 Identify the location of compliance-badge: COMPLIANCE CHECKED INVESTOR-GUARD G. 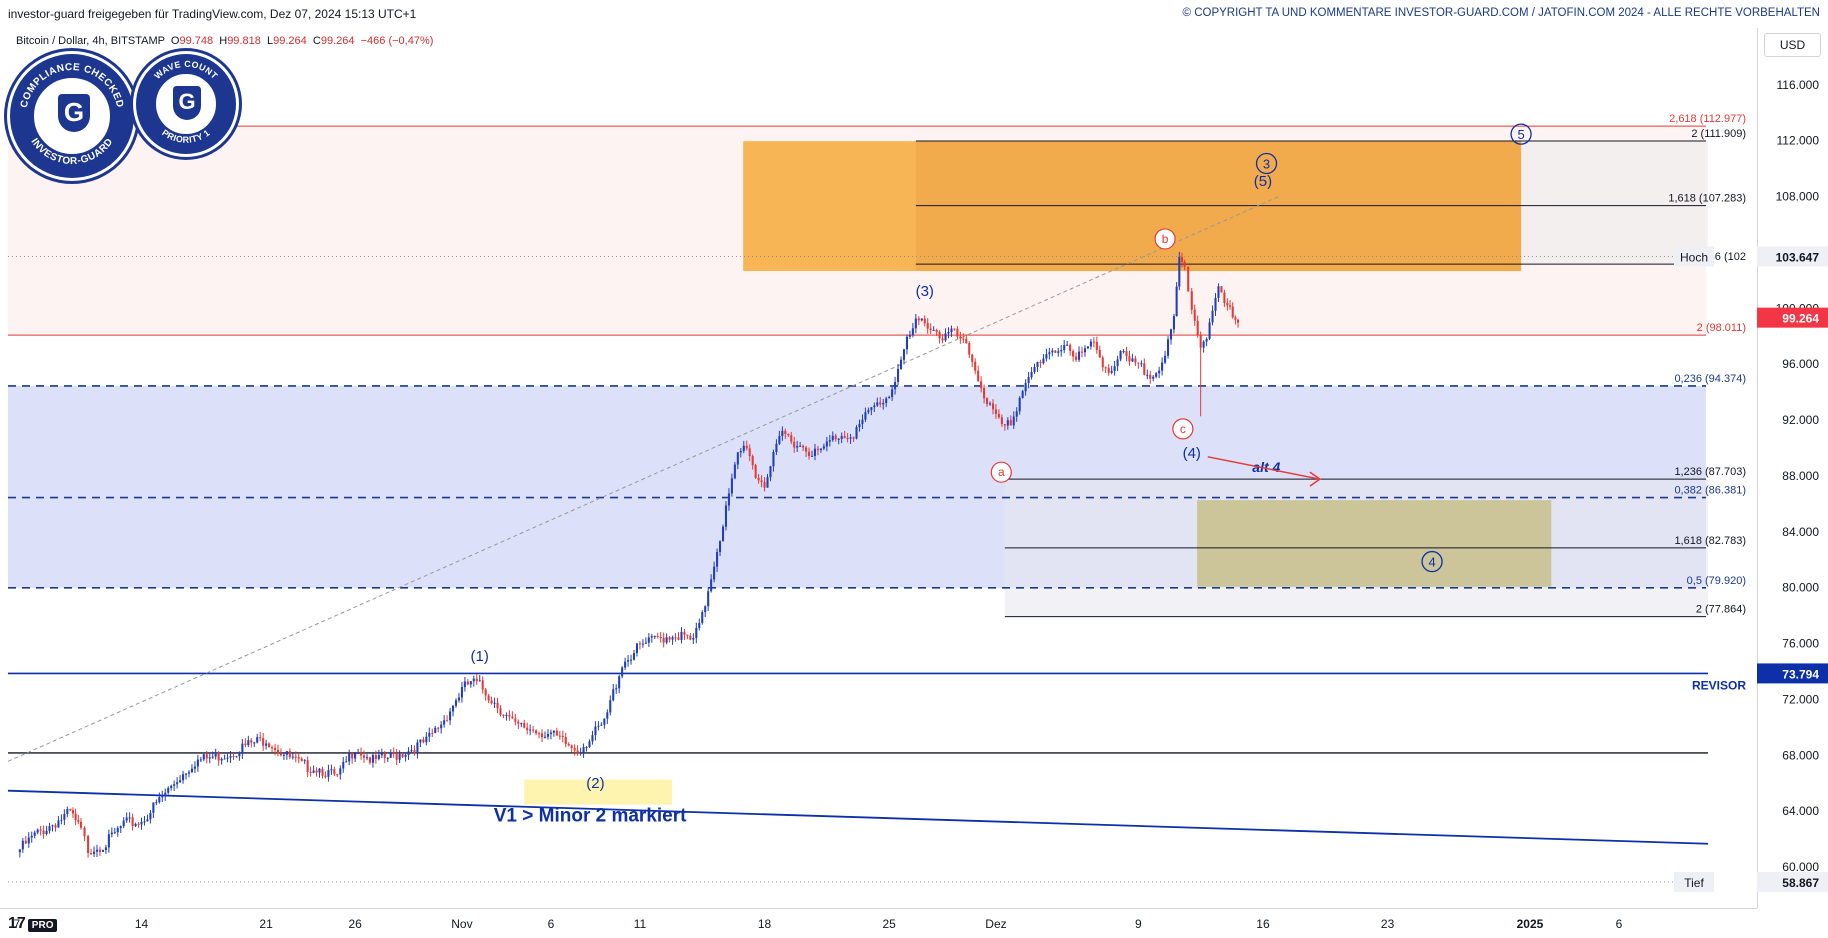
(72, 116).